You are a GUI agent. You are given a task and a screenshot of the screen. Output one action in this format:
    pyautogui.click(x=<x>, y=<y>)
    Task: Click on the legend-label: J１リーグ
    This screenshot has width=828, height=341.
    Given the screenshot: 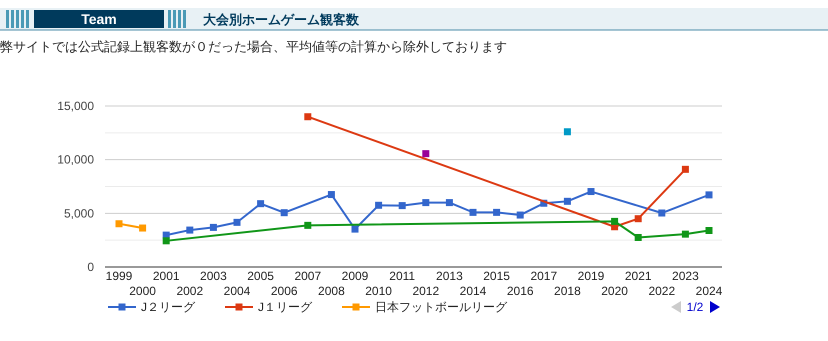 What is the action you would take?
    pyautogui.click(x=285, y=307)
    